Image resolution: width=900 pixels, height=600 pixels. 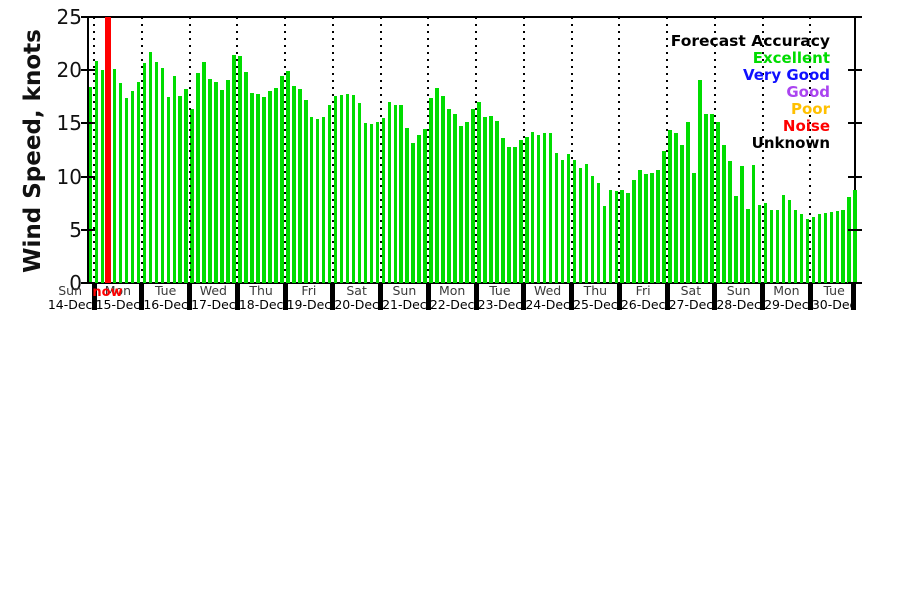 I want to click on day-label: Wed 24-Dec, so click(x=548, y=297).